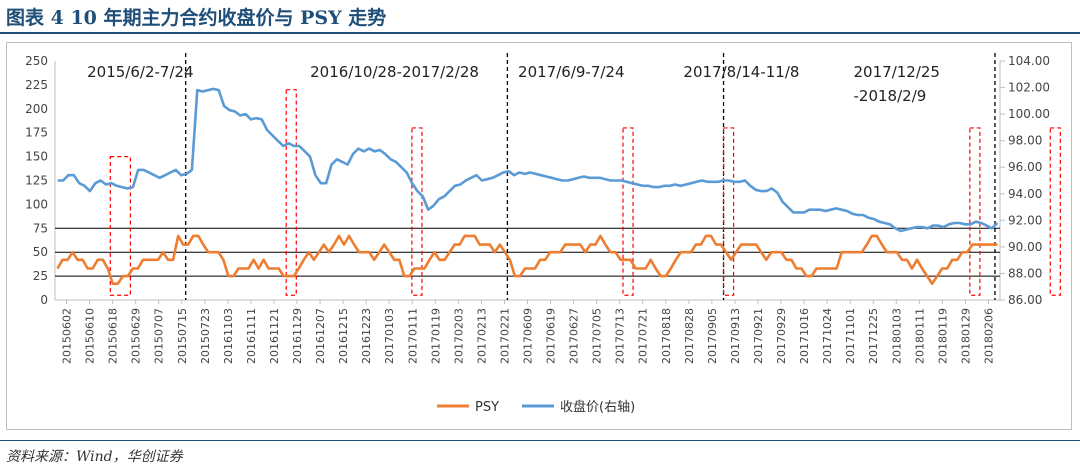 This screenshot has height=473, width=1080. What do you see at coordinates (758, 336) in the screenshot?
I see `x-axis-tick-label: 20170921` at bounding box center [758, 336].